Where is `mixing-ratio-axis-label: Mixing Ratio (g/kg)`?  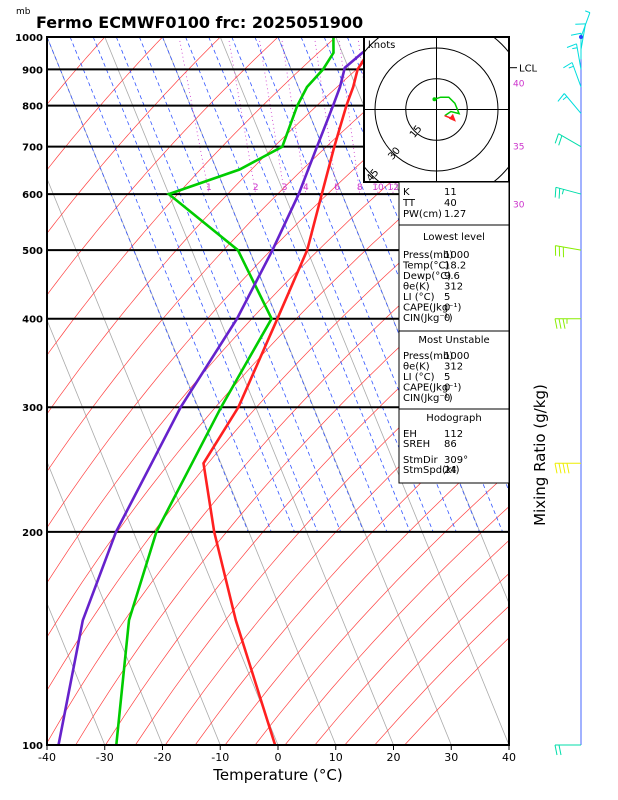
mixing-ratio-axis-label: Mixing Ratio (g/kg) is located at coordinates (540, 455).